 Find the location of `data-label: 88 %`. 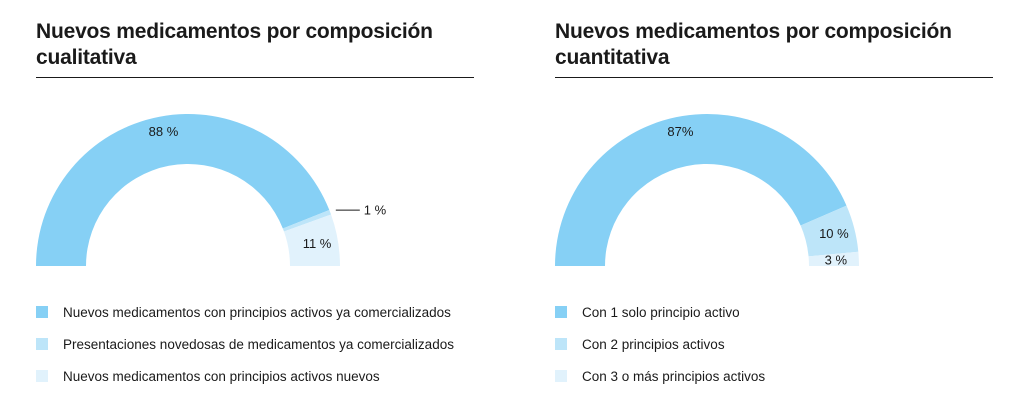

data-label: 88 % is located at coordinates (164, 131).